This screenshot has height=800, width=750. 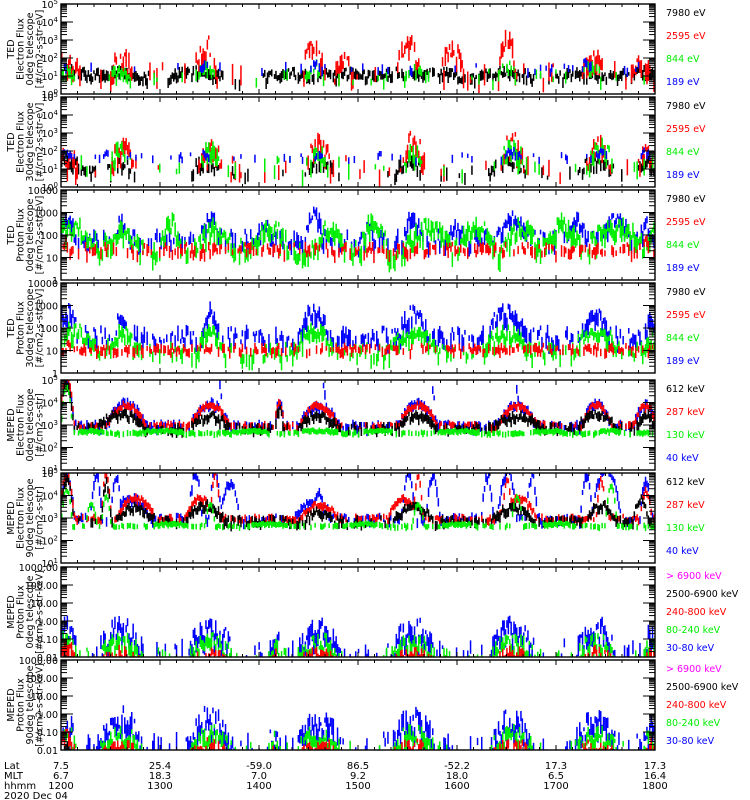 I want to click on legend-entry: 189 eV, so click(x=683, y=175).